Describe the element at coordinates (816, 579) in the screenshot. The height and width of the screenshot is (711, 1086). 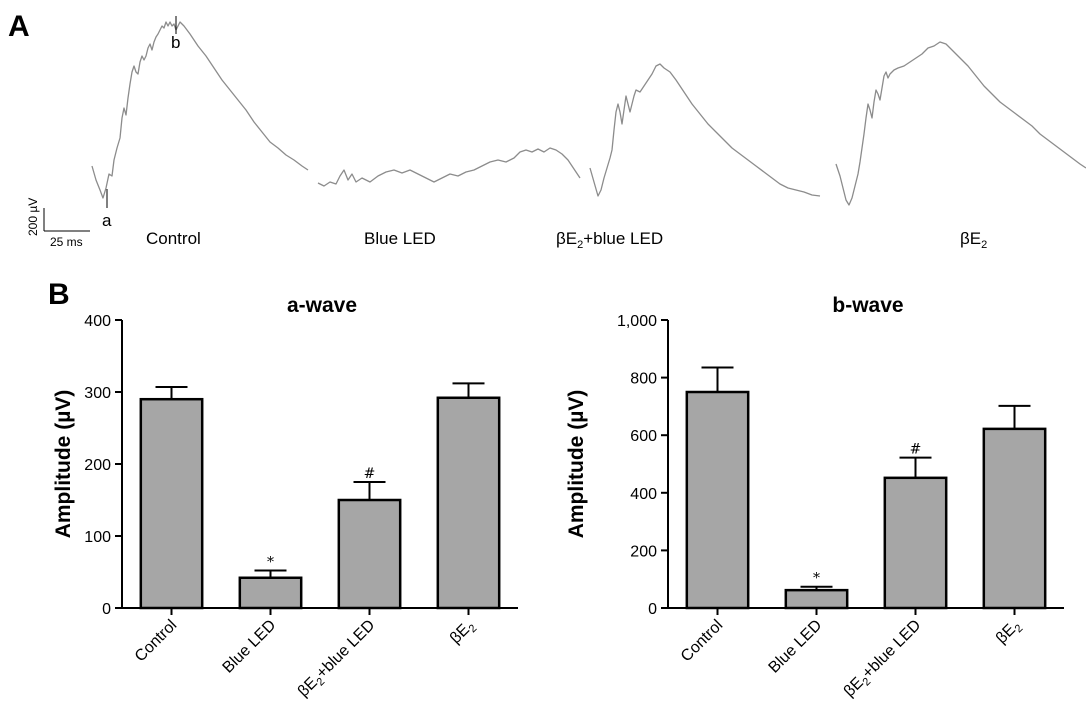
I see `b-wave-significance-mark: *` at that location.